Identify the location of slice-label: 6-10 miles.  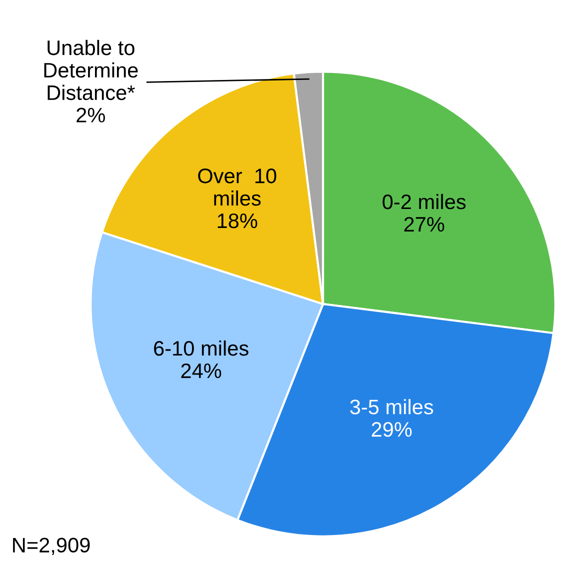
(201, 348).